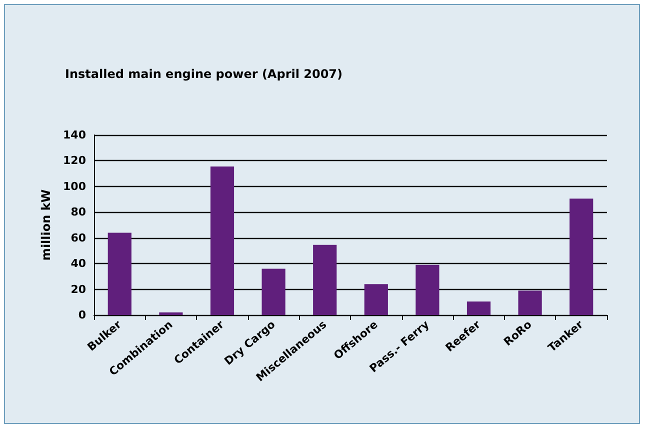 The width and height of the screenshot is (648, 430). Describe the element at coordinates (74, 161) in the screenshot. I see `y-tick-label: 120` at that location.